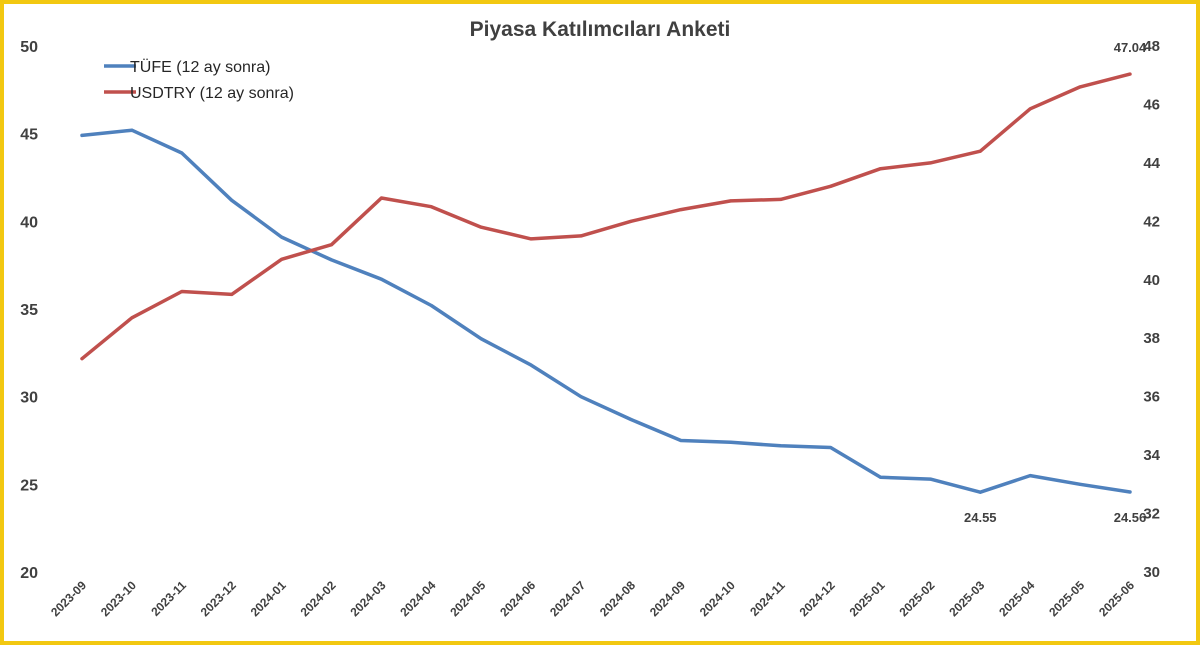 The image size is (1200, 645). Describe the element at coordinates (29, 135) in the screenshot. I see `left-tick-label: 45` at that location.